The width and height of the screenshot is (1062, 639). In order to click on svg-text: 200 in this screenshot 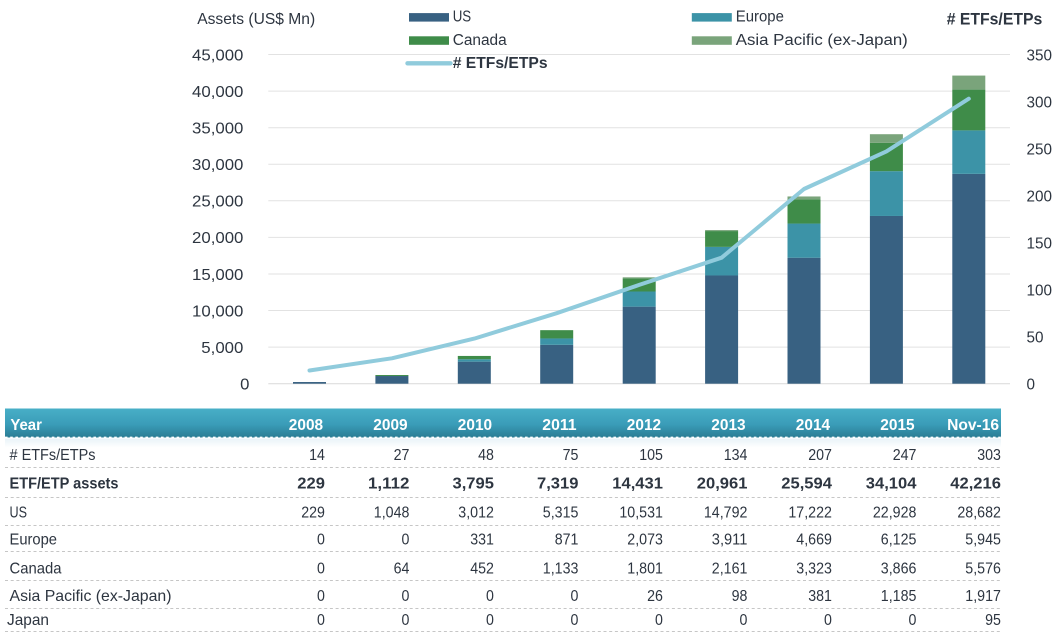, I will do `click(1040, 197)`.